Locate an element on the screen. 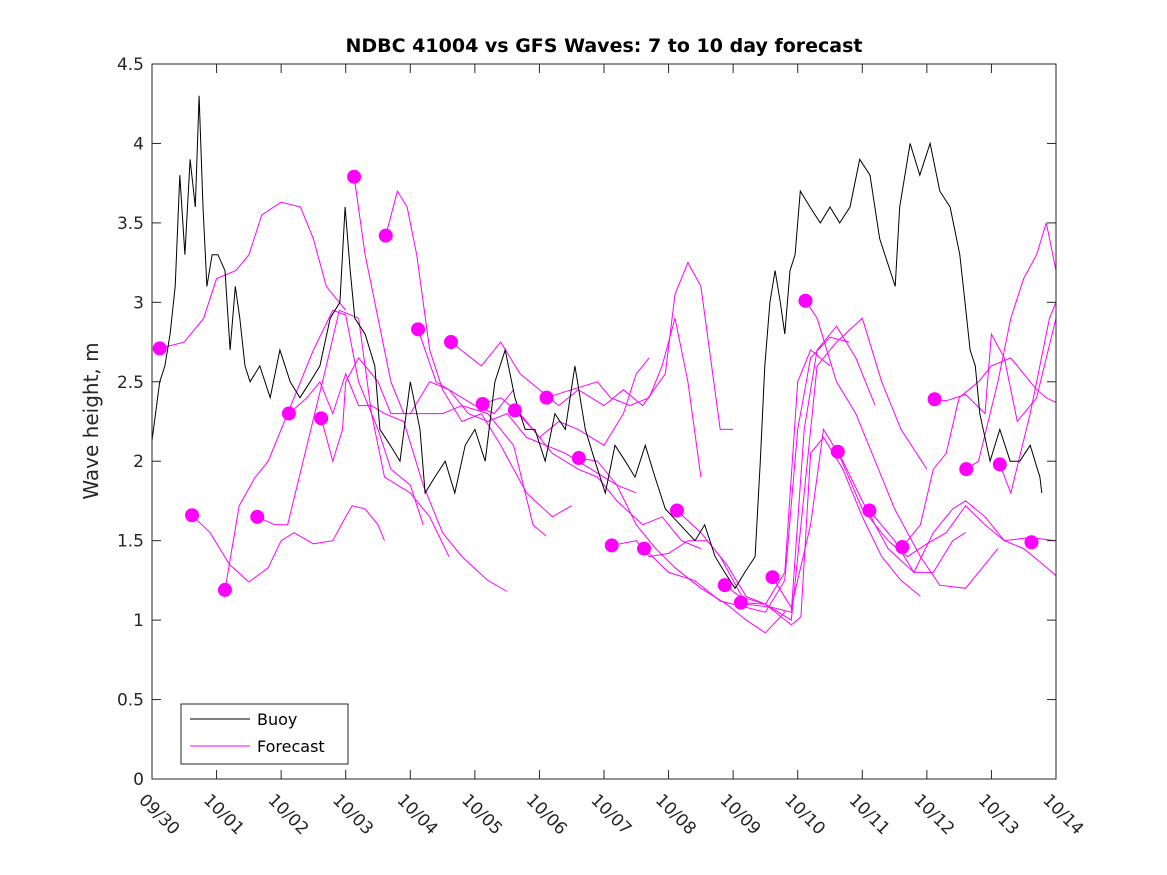  y-tick-label: 4 is located at coordinates (138, 144).